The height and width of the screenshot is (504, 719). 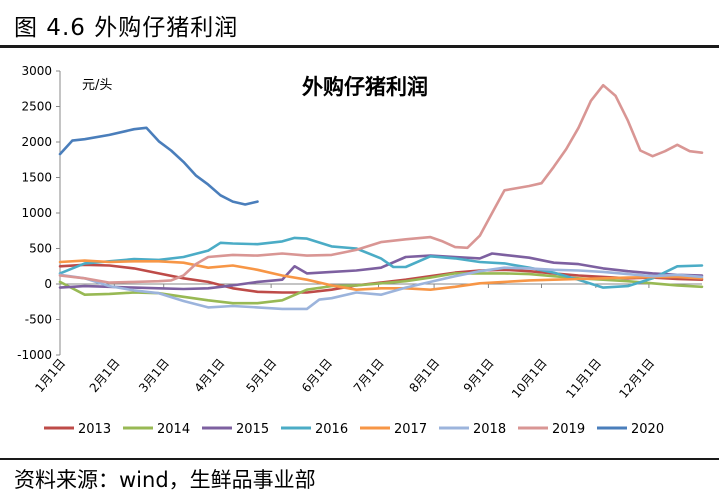 I want to click on legend-label-2020: 2020, so click(x=647, y=429).